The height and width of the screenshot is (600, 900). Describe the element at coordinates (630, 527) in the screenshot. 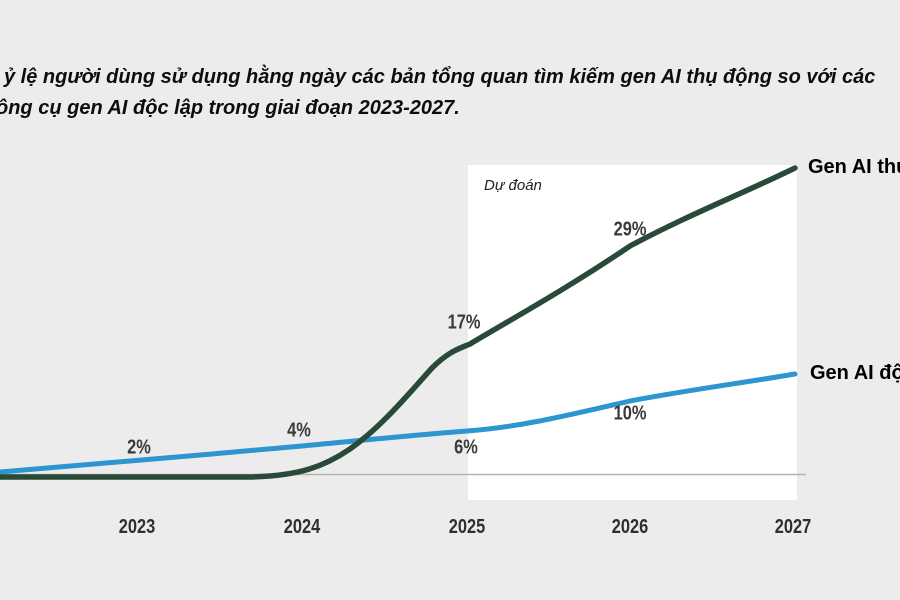

I see `x-tick-2026: 2026` at that location.